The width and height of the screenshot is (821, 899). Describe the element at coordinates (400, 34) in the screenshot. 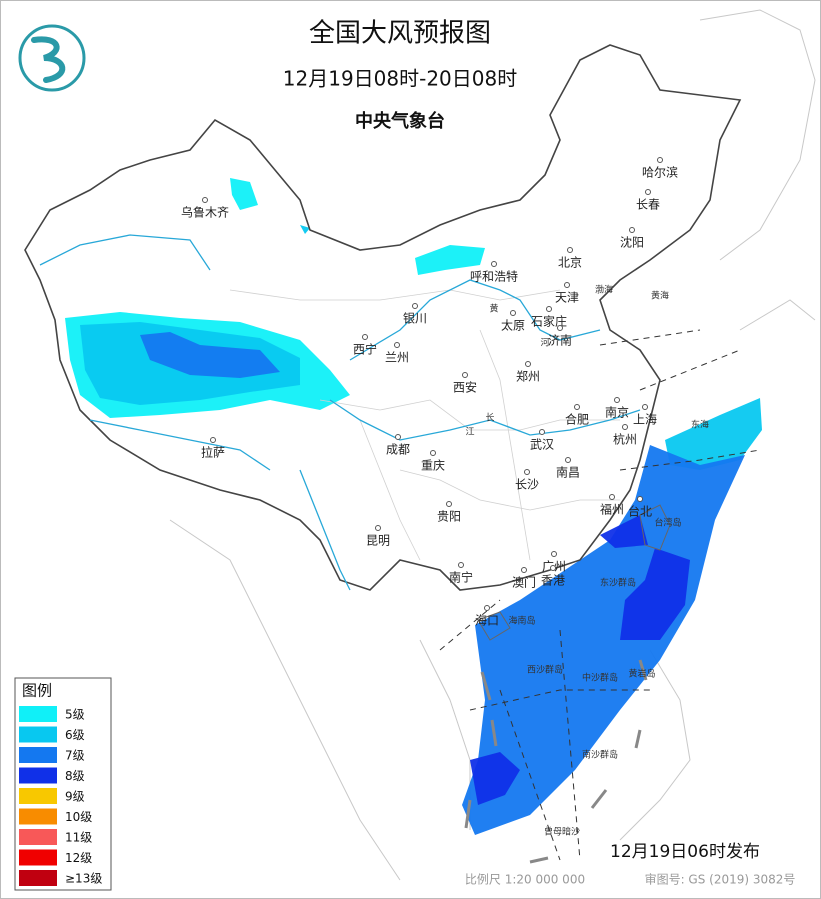

I see `title: 全国大风预报图` at that location.